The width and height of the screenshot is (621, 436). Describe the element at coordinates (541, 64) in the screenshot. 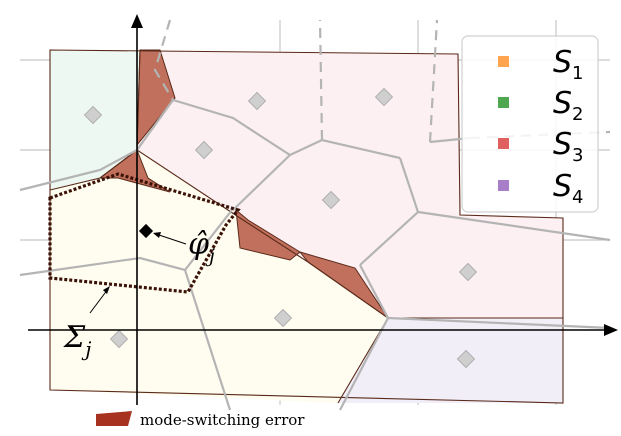

I see `legend-item-s1: S1` at that location.